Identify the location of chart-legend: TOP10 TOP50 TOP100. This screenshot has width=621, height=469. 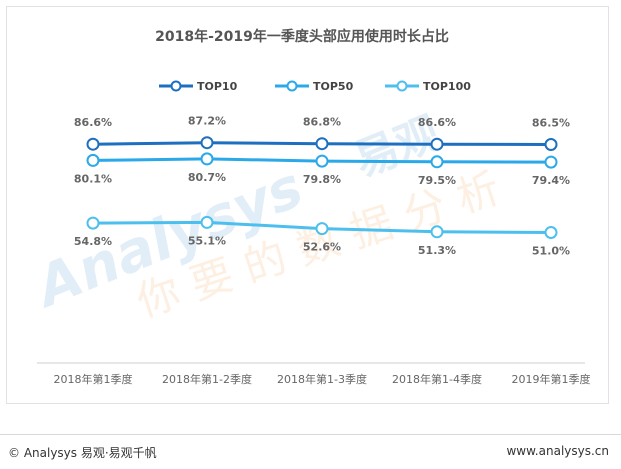
(315, 86).